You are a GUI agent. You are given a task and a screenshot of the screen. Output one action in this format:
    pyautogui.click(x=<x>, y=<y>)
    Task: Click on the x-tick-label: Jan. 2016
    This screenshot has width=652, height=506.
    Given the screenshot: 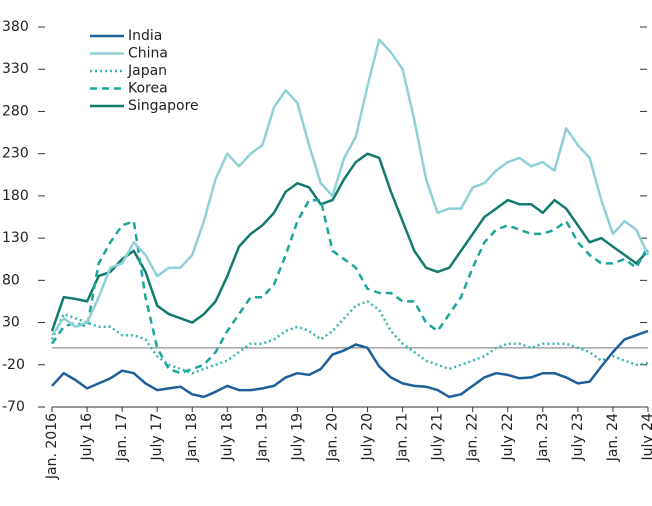 What is the action you would take?
    pyautogui.click(x=52, y=446)
    